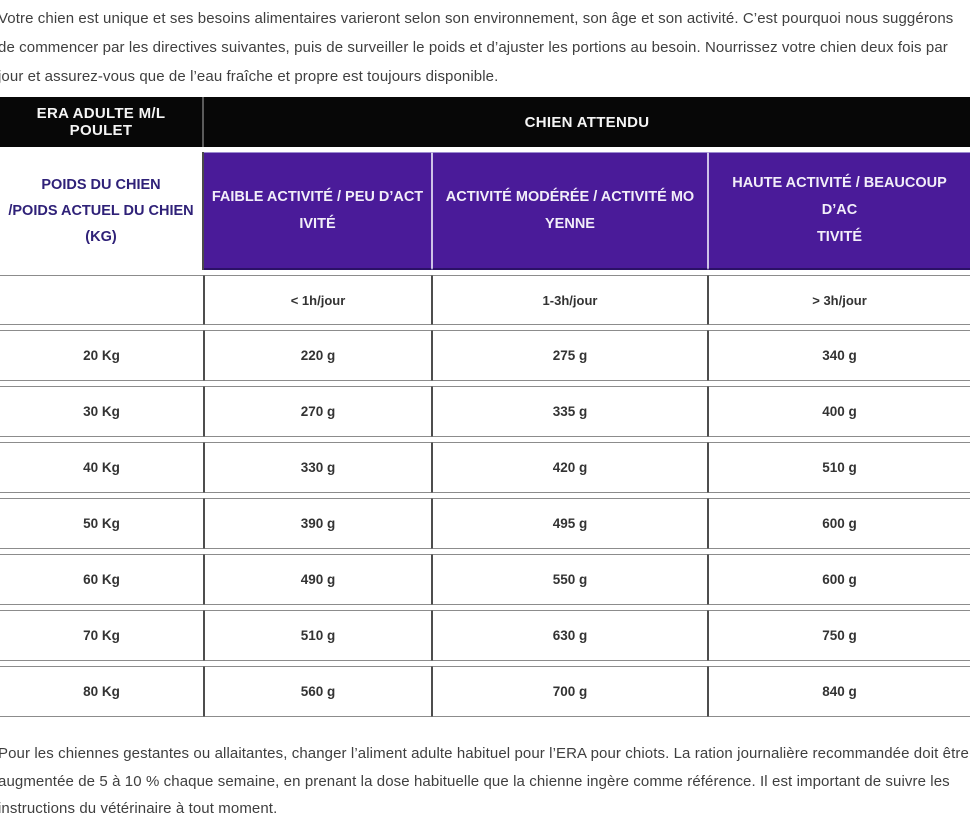 Image resolution: width=970 pixels, height=817 pixels. Describe the element at coordinates (839, 411) in the screenshot. I see `high-portion-cell: 400 g` at that location.